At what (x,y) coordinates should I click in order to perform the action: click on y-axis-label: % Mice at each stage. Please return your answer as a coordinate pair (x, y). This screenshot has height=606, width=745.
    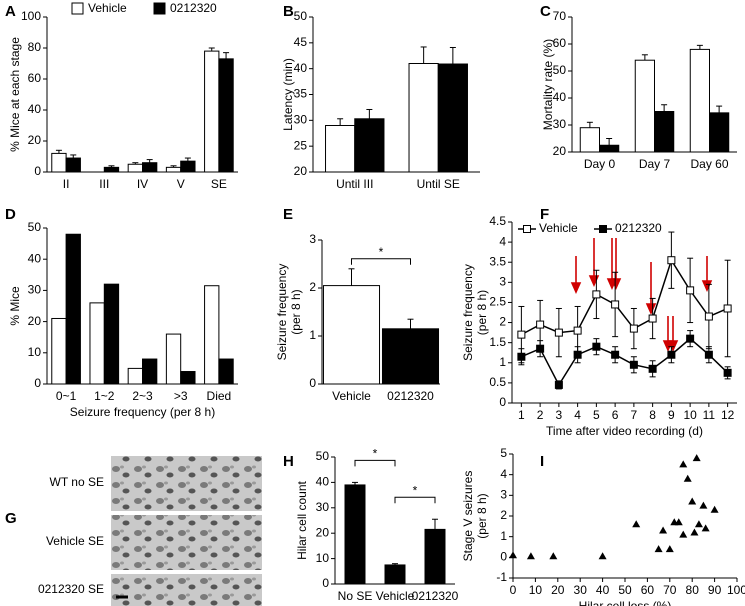
    Looking at the image, I should click on (15, 94).